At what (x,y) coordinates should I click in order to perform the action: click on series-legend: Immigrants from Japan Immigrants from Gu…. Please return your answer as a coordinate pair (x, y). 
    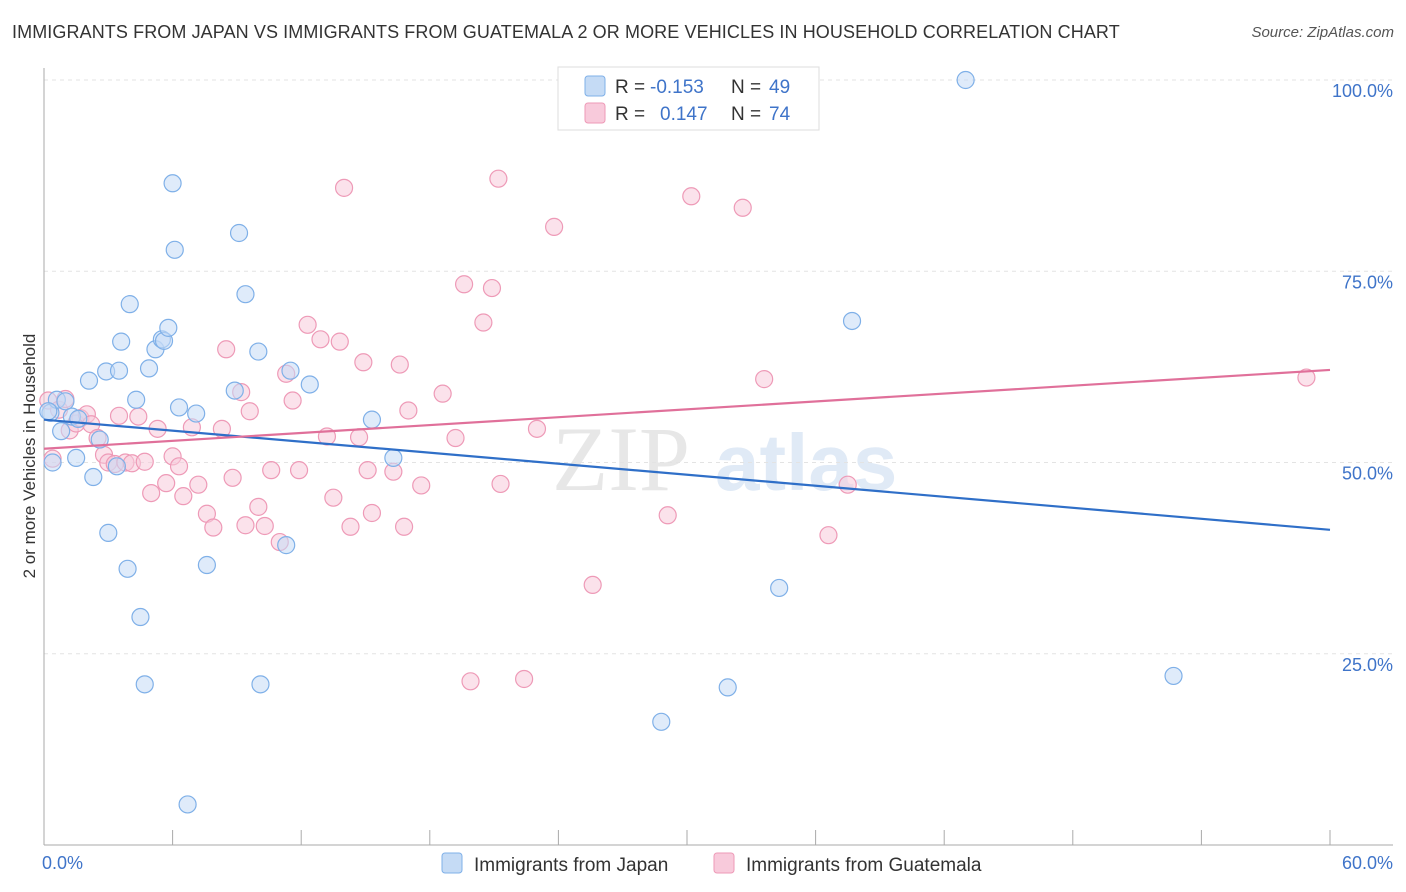
    Looking at the image, I should click on (711, 864).